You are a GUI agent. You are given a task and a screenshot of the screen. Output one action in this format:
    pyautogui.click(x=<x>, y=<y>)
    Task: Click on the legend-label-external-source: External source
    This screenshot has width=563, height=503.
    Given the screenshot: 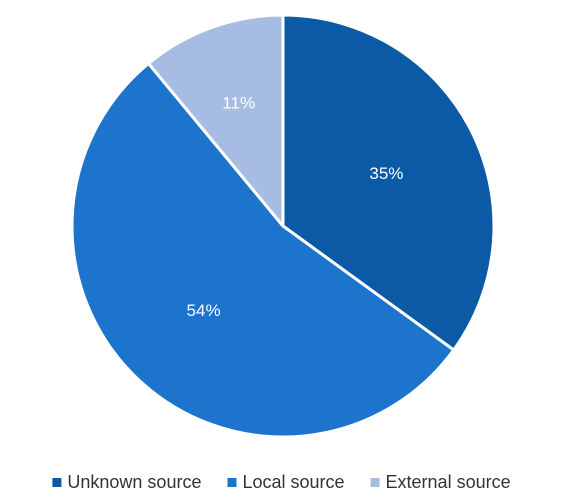 What is the action you would take?
    pyautogui.click(x=448, y=482)
    